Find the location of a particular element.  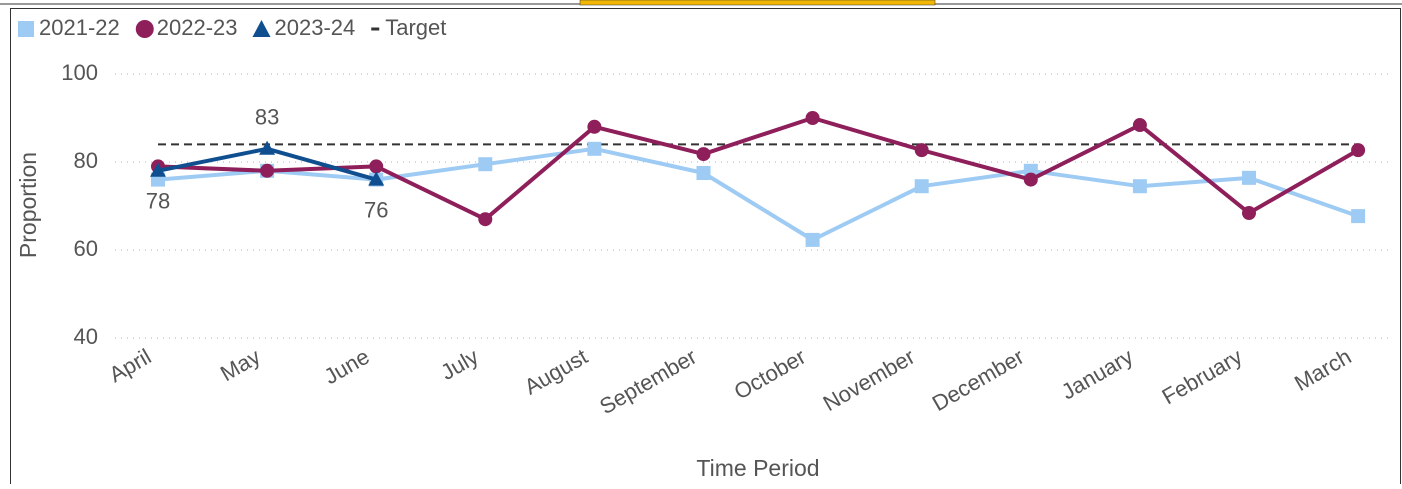

data-label: 76 is located at coordinates (376, 209).